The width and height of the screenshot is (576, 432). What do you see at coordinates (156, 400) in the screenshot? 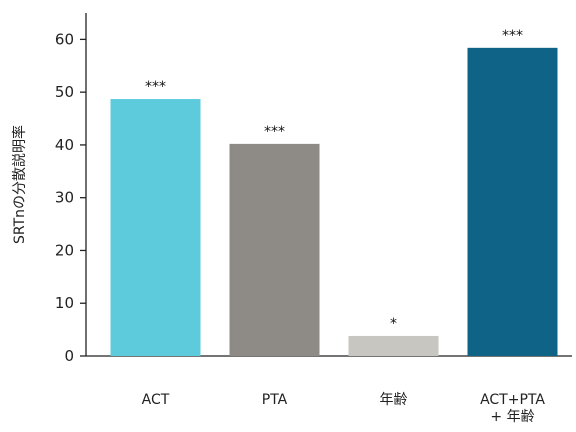
I see `category-label-1: ACT` at bounding box center [156, 400].